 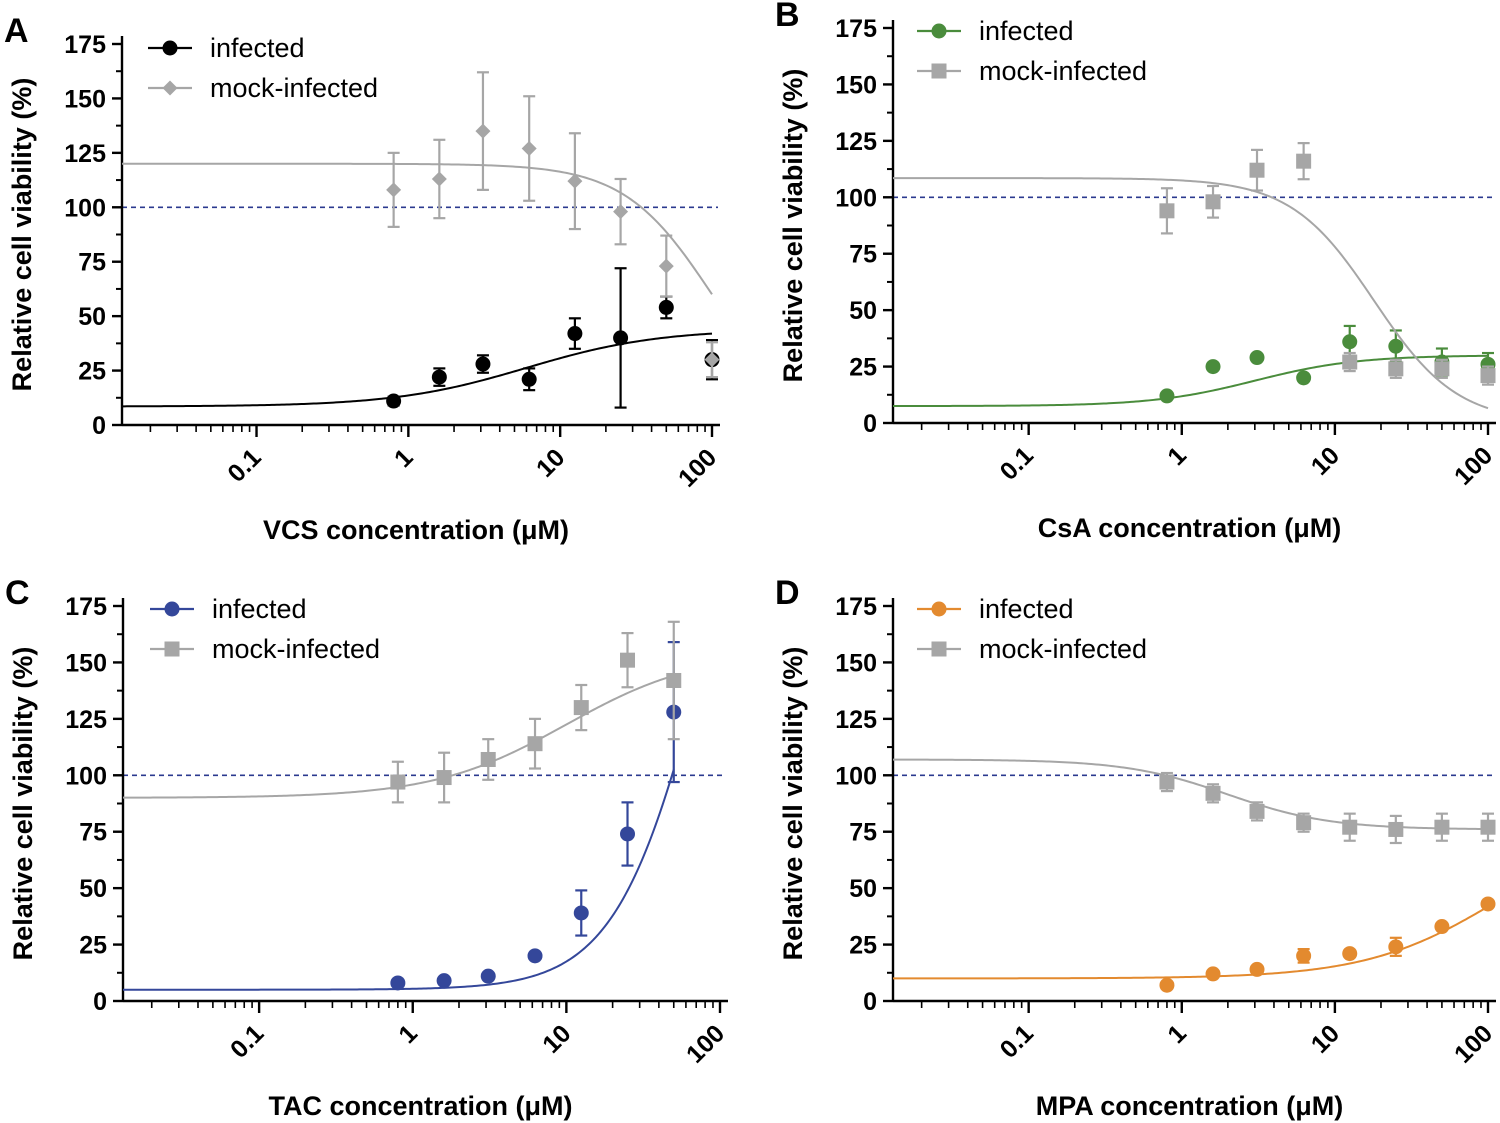 What do you see at coordinates (1190, 1106) in the screenshot?
I see `x-axis-label: MPA concentration (μM)` at bounding box center [1190, 1106].